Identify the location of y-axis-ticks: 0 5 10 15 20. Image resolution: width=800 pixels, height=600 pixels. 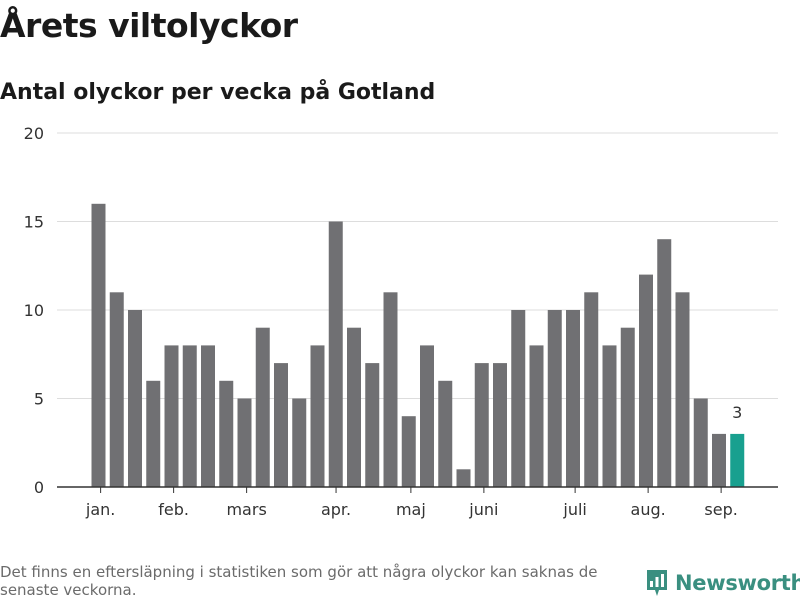
(34, 310).